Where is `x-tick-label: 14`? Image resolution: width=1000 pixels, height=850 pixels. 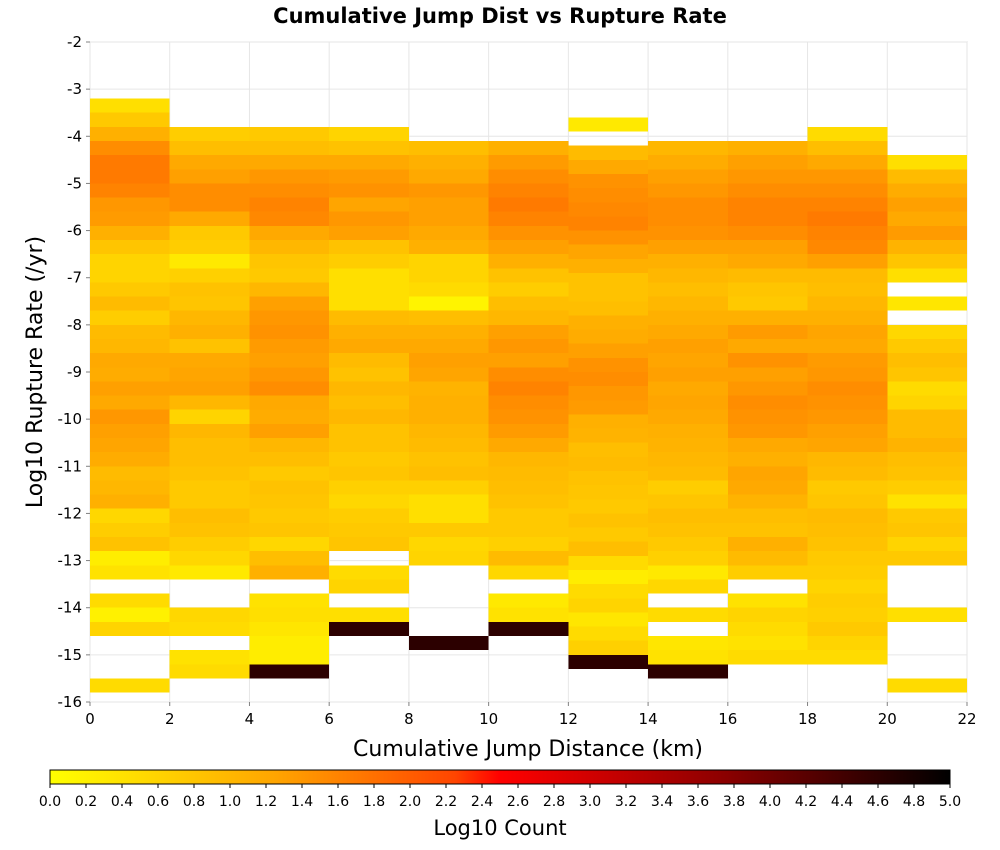 x-tick-label: 14 is located at coordinates (648, 719).